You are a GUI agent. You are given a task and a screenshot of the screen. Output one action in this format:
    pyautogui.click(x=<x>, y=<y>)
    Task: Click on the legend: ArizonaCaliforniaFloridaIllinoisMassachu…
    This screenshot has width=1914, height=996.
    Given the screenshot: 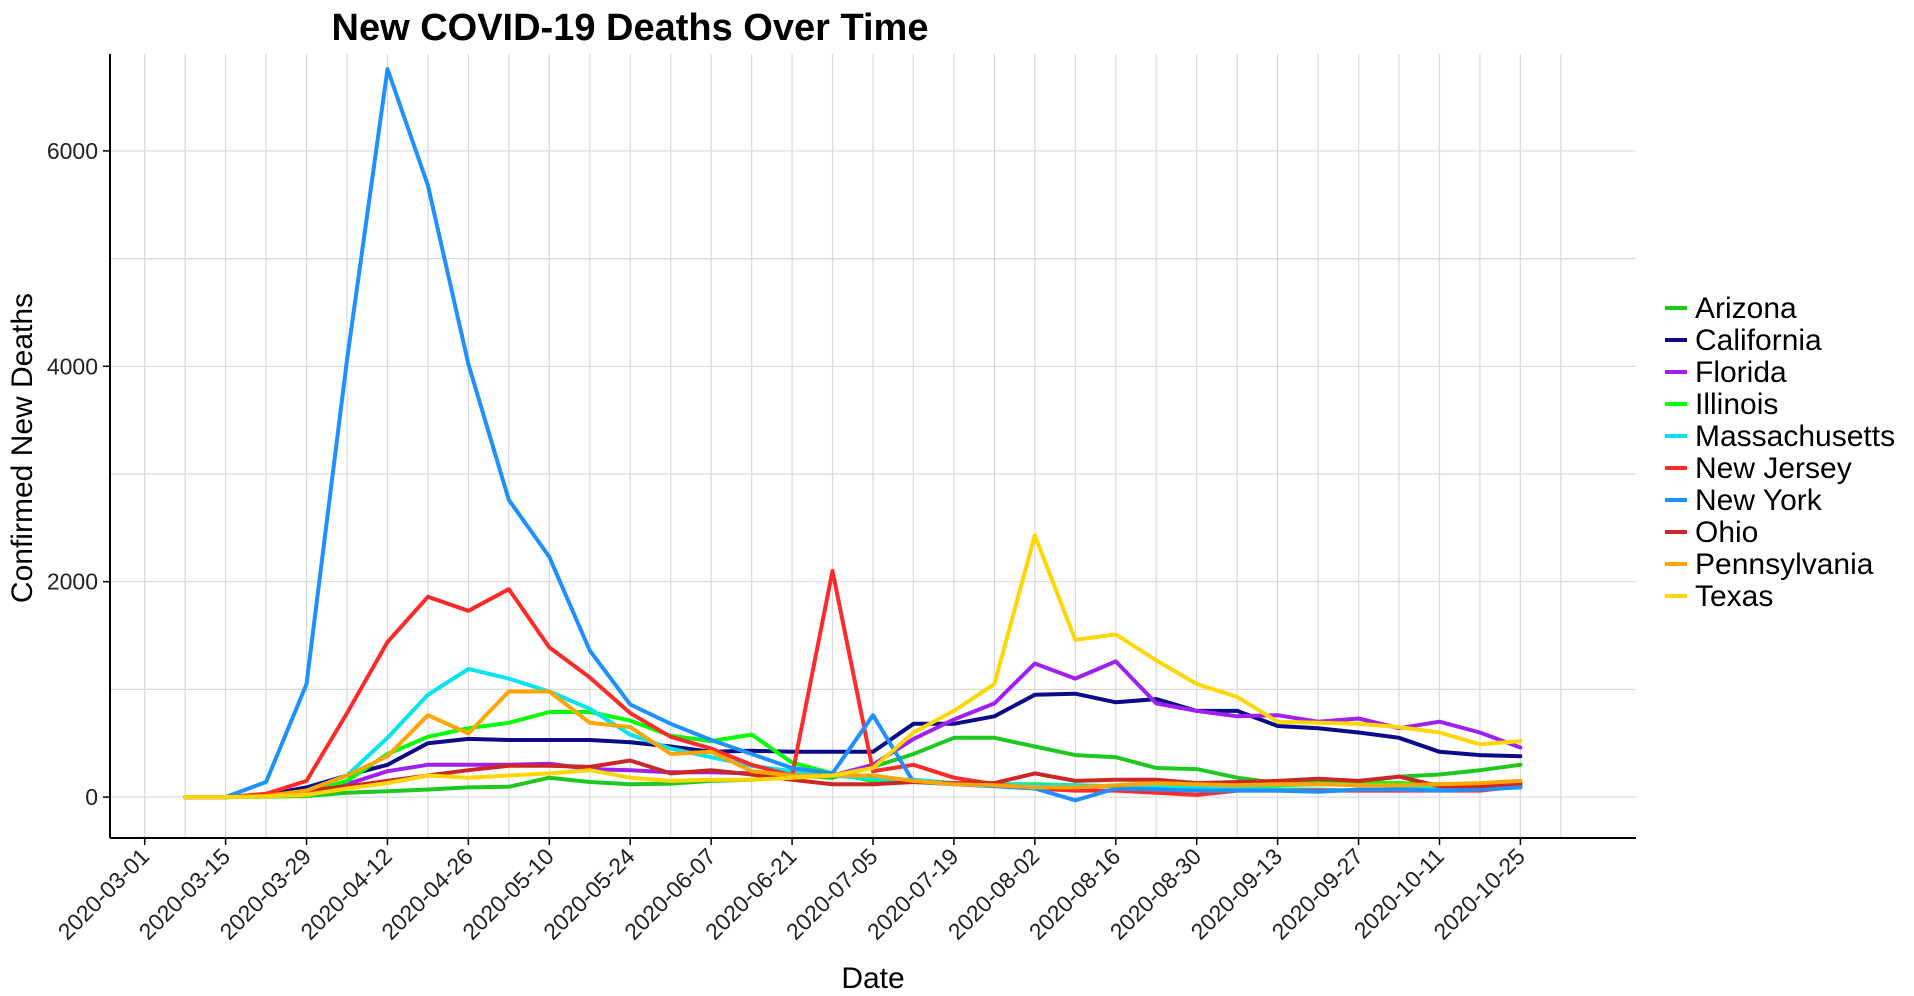 What is the action you would take?
    pyautogui.click(x=1780, y=452)
    